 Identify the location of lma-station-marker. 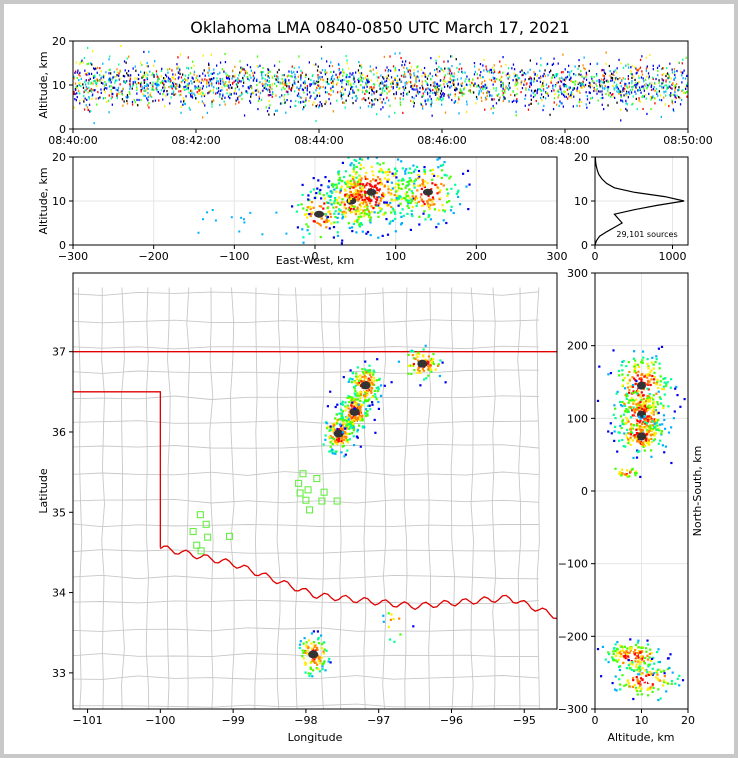
(308, 490).